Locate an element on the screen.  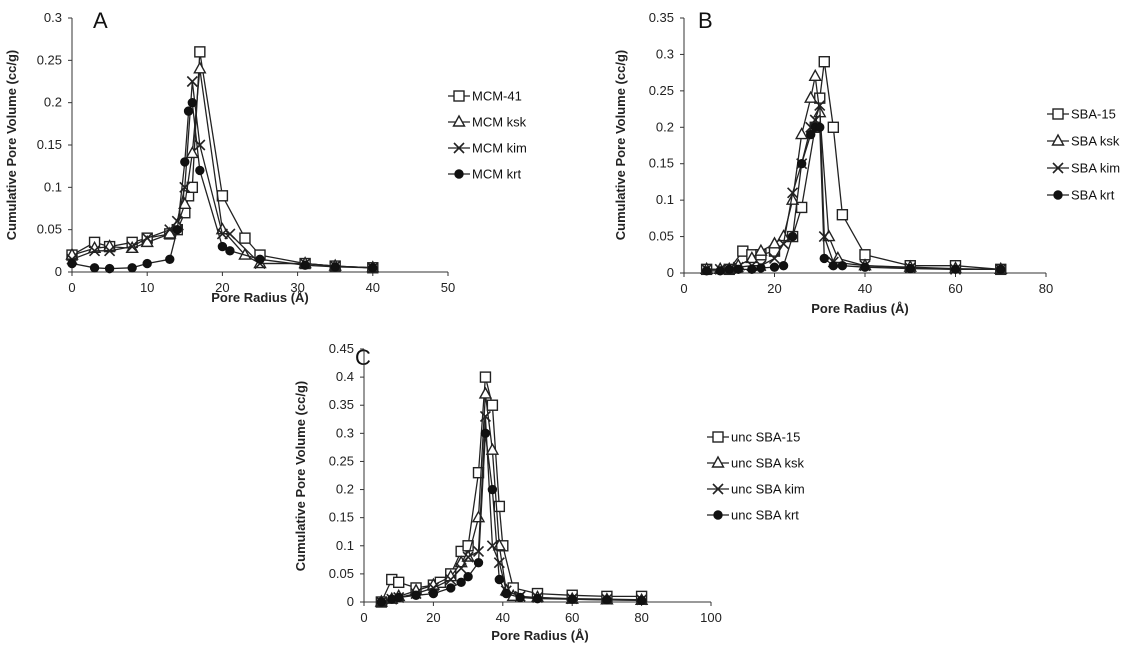
panel-a-xtick-label: 10 is located at coordinates (147, 287).